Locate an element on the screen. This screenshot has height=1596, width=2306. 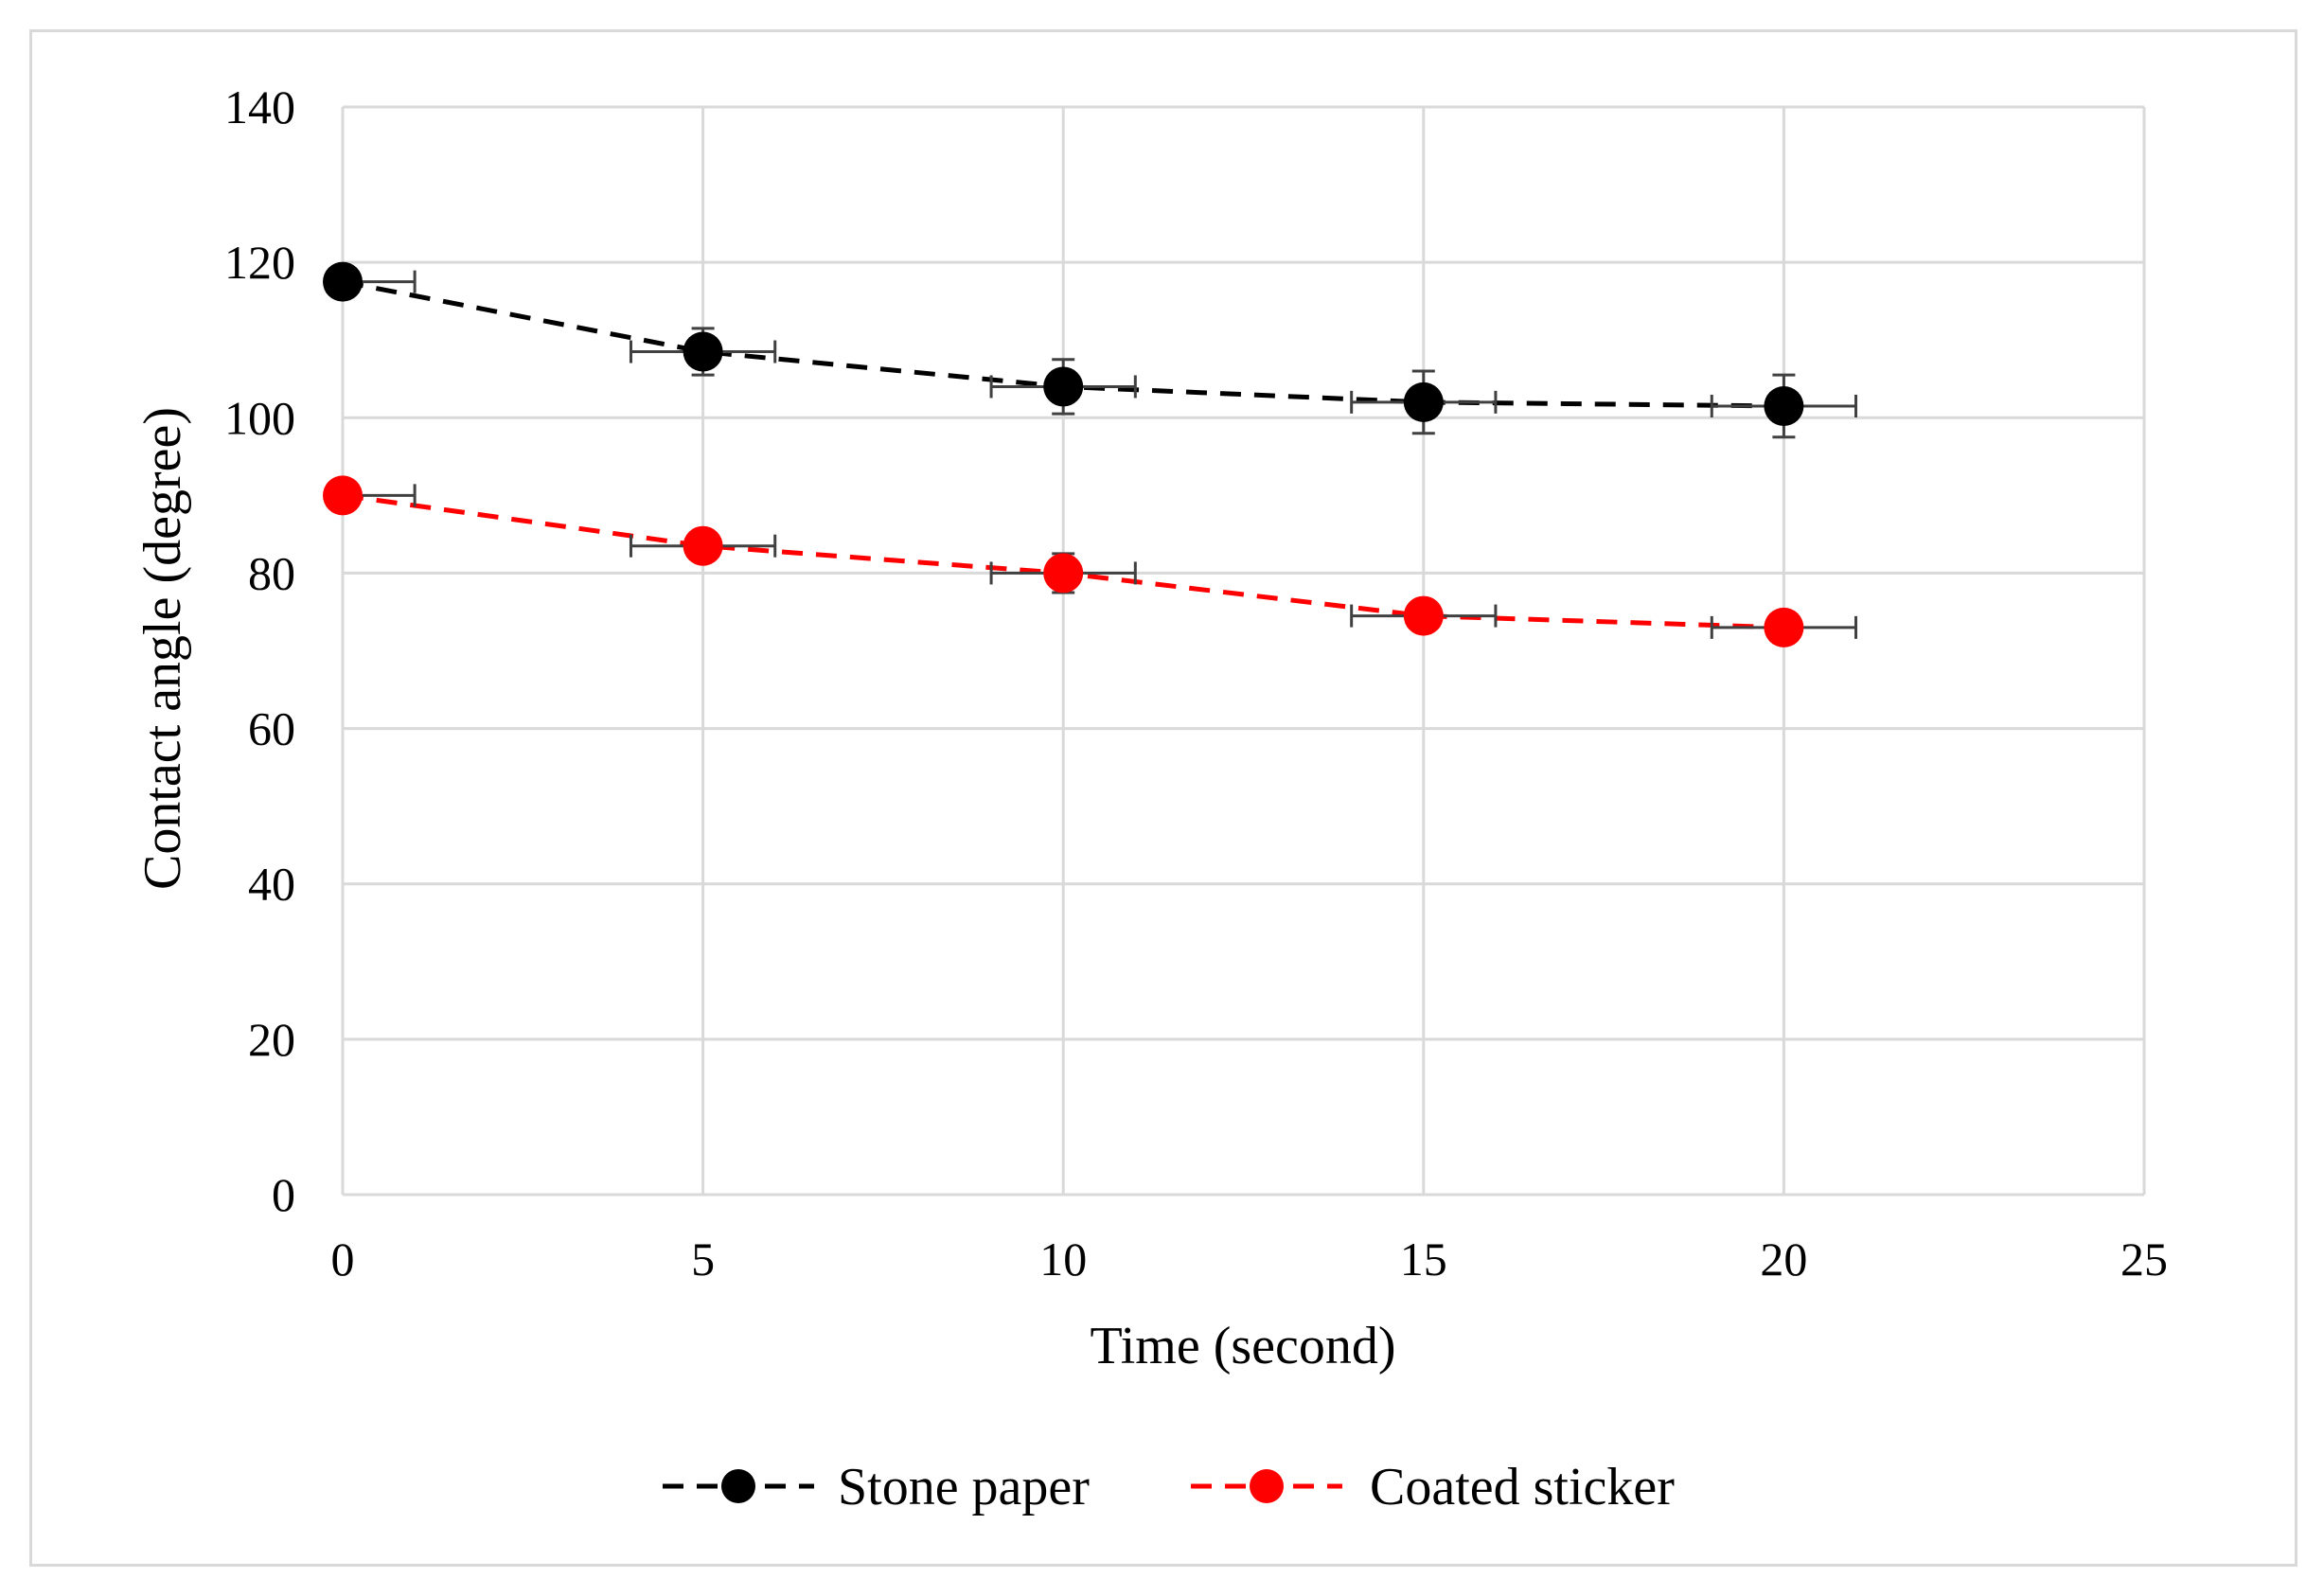
y-tick-label-120: 120 is located at coordinates (259, 262).